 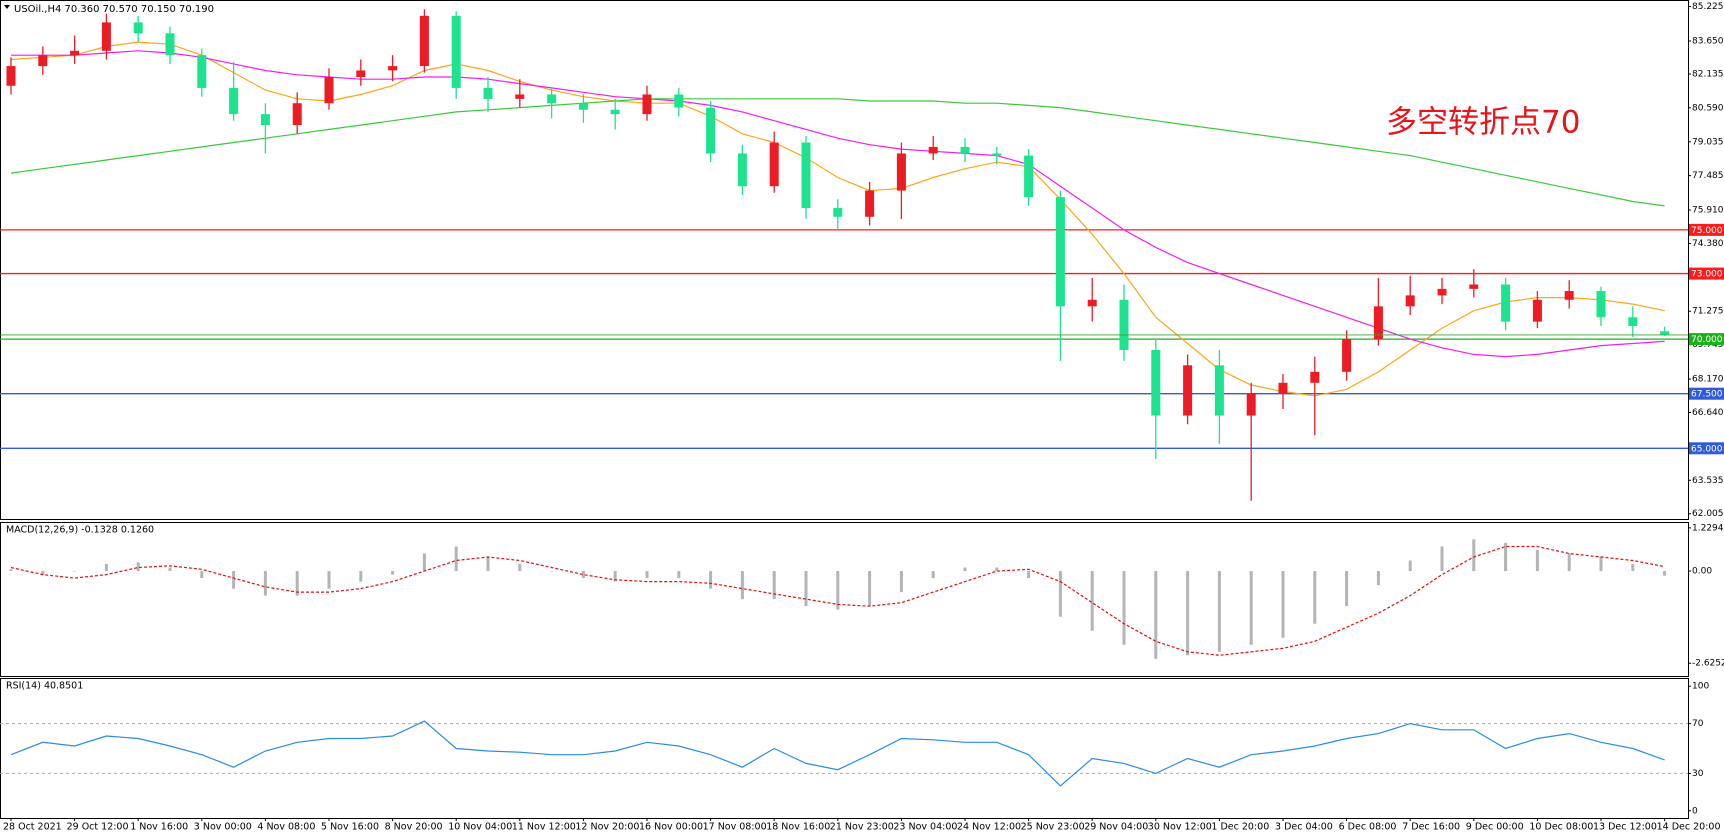 What do you see at coordinates (1708, 244) in the screenshot?
I see `y-tick-label: 74.380` at bounding box center [1708, 244].